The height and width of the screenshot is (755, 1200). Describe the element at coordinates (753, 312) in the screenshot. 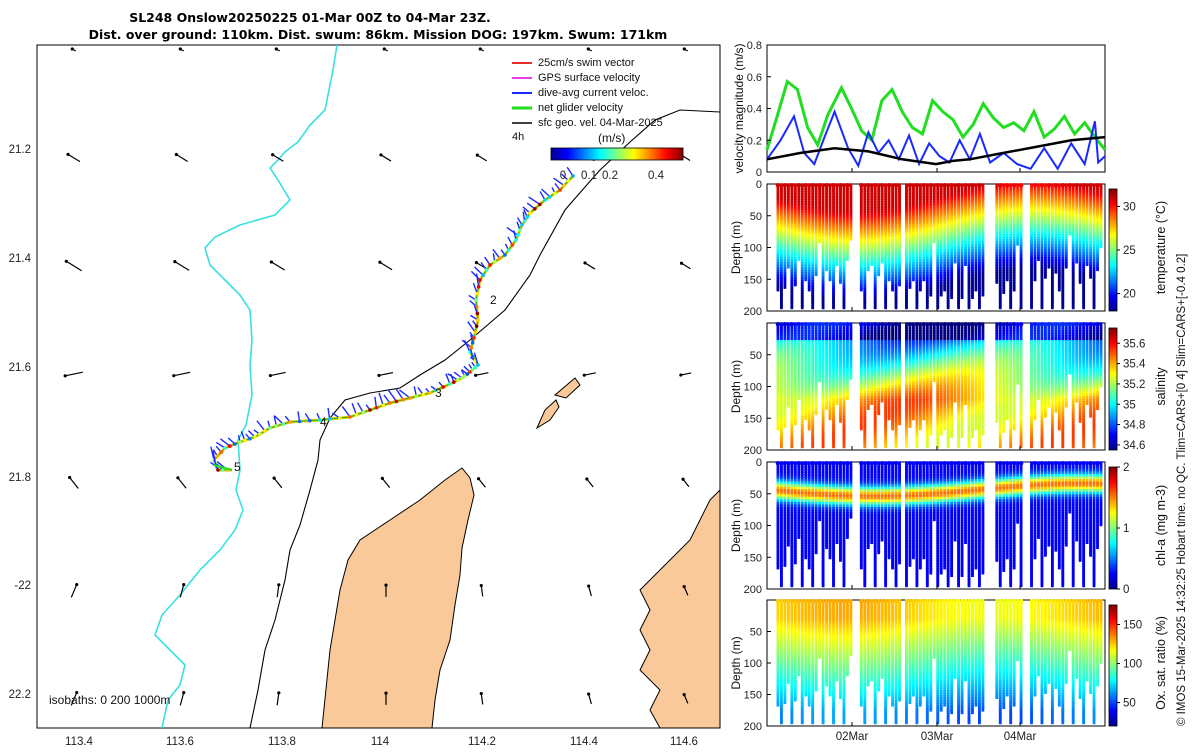

I see `section-ytick-label: 200` at that location.